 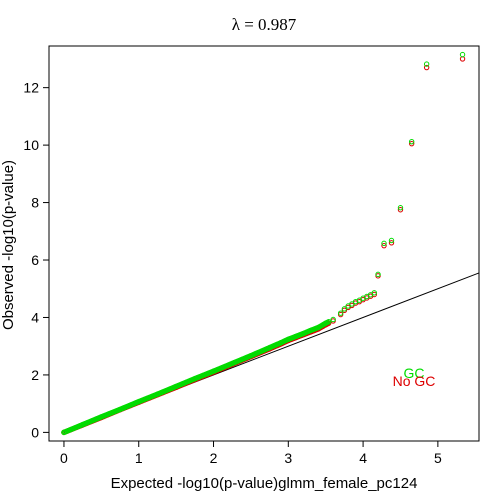 I want to click on x-tick-label: 4, so click(x=363, y=458).